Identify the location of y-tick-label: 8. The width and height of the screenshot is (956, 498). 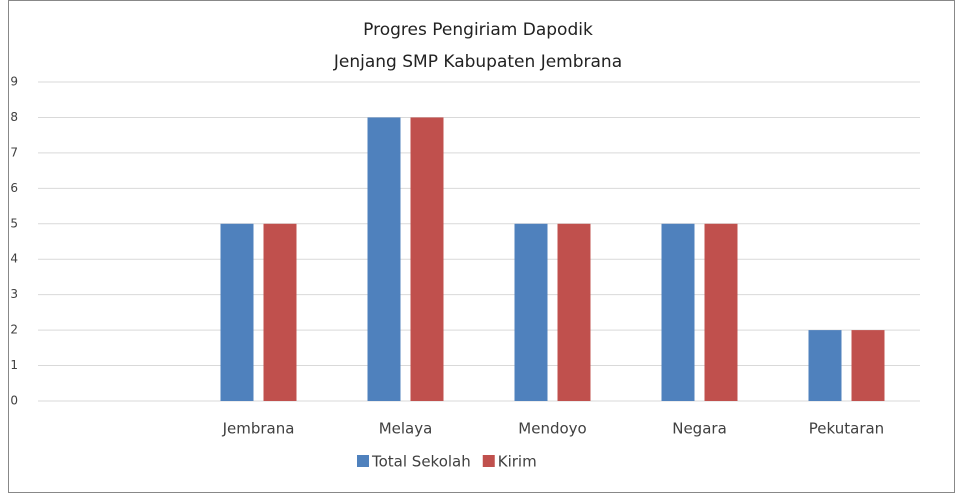
(14, 117).